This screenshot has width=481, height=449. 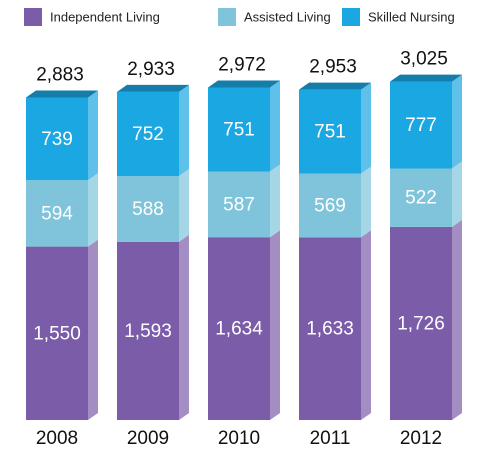 I want to click on legend-label: Independent Living, so click(x=105, y=16).